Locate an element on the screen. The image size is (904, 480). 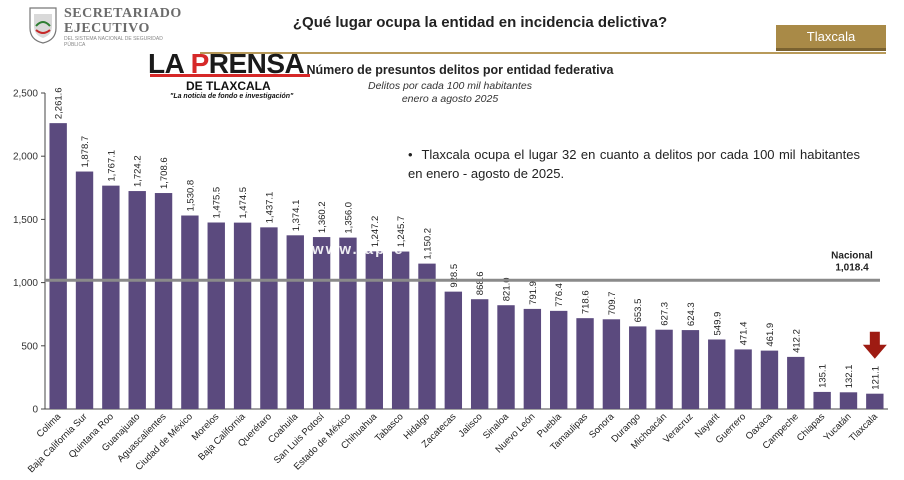
chart-subtitle: Delitos por cada 100 mil habitantes is located at coordinates (449, 86).